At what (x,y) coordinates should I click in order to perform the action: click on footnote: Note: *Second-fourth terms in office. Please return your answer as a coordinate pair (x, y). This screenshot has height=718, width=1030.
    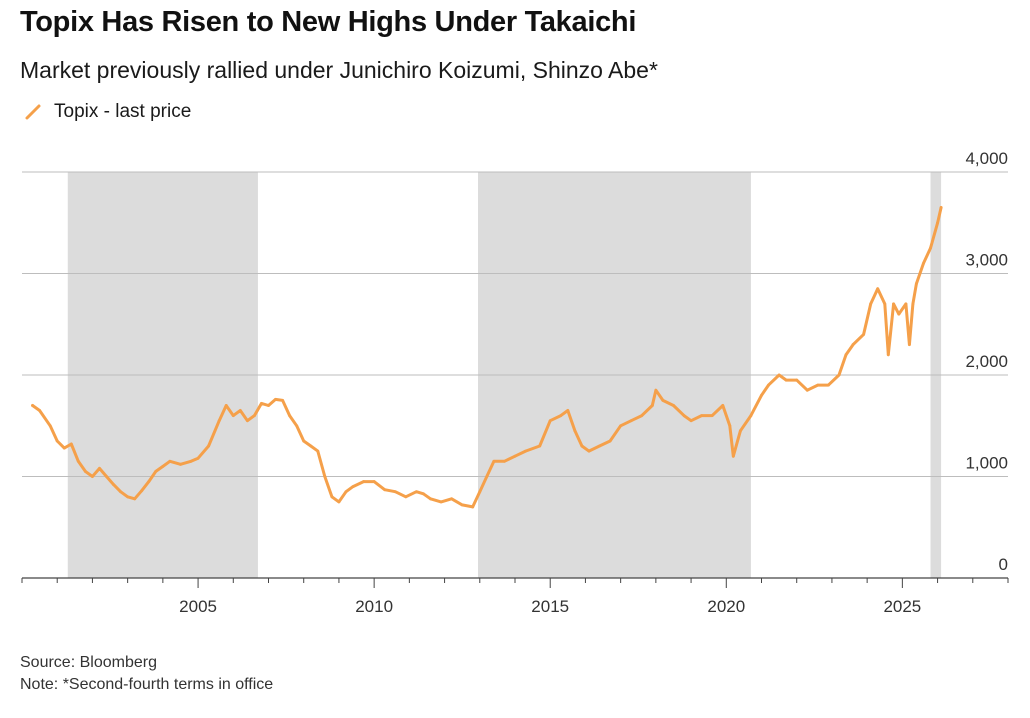
    Looking at the image, I should click on (147, 684).